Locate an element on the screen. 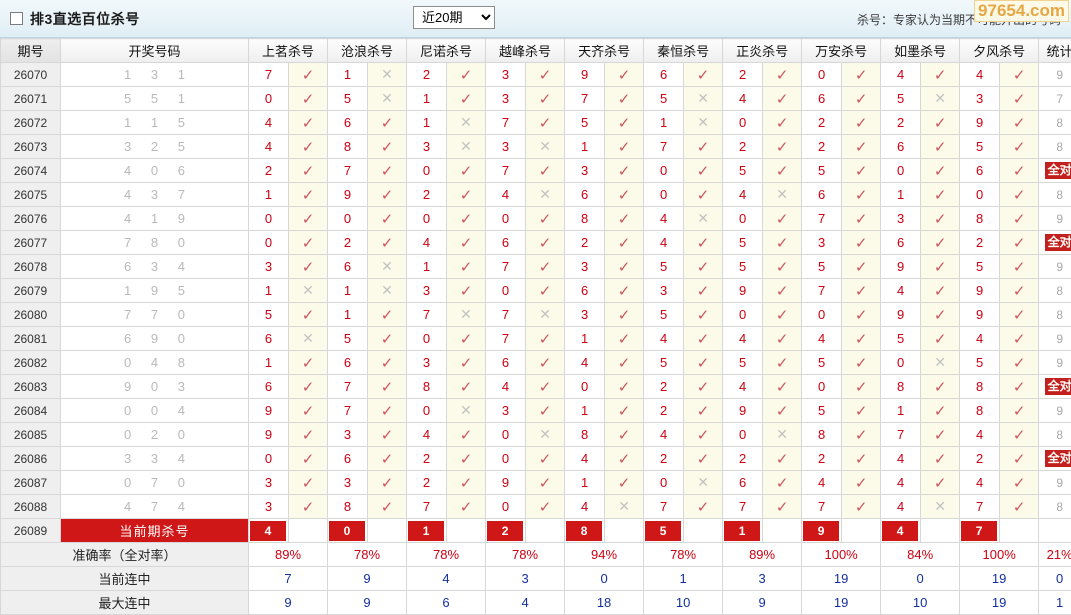 The image size is (1071, 615). col-header-expert-5: 秦恒杀号 is located at coordinates (683, 51).